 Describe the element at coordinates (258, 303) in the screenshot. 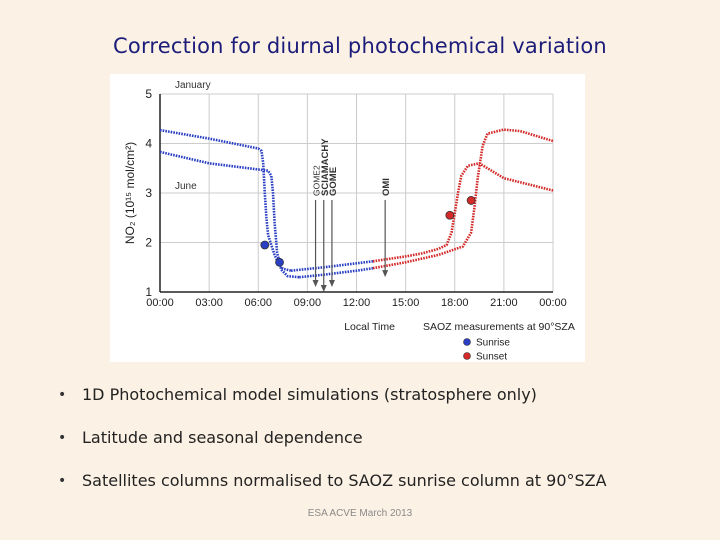

I see `x-tick-label: 06:00` at that location.